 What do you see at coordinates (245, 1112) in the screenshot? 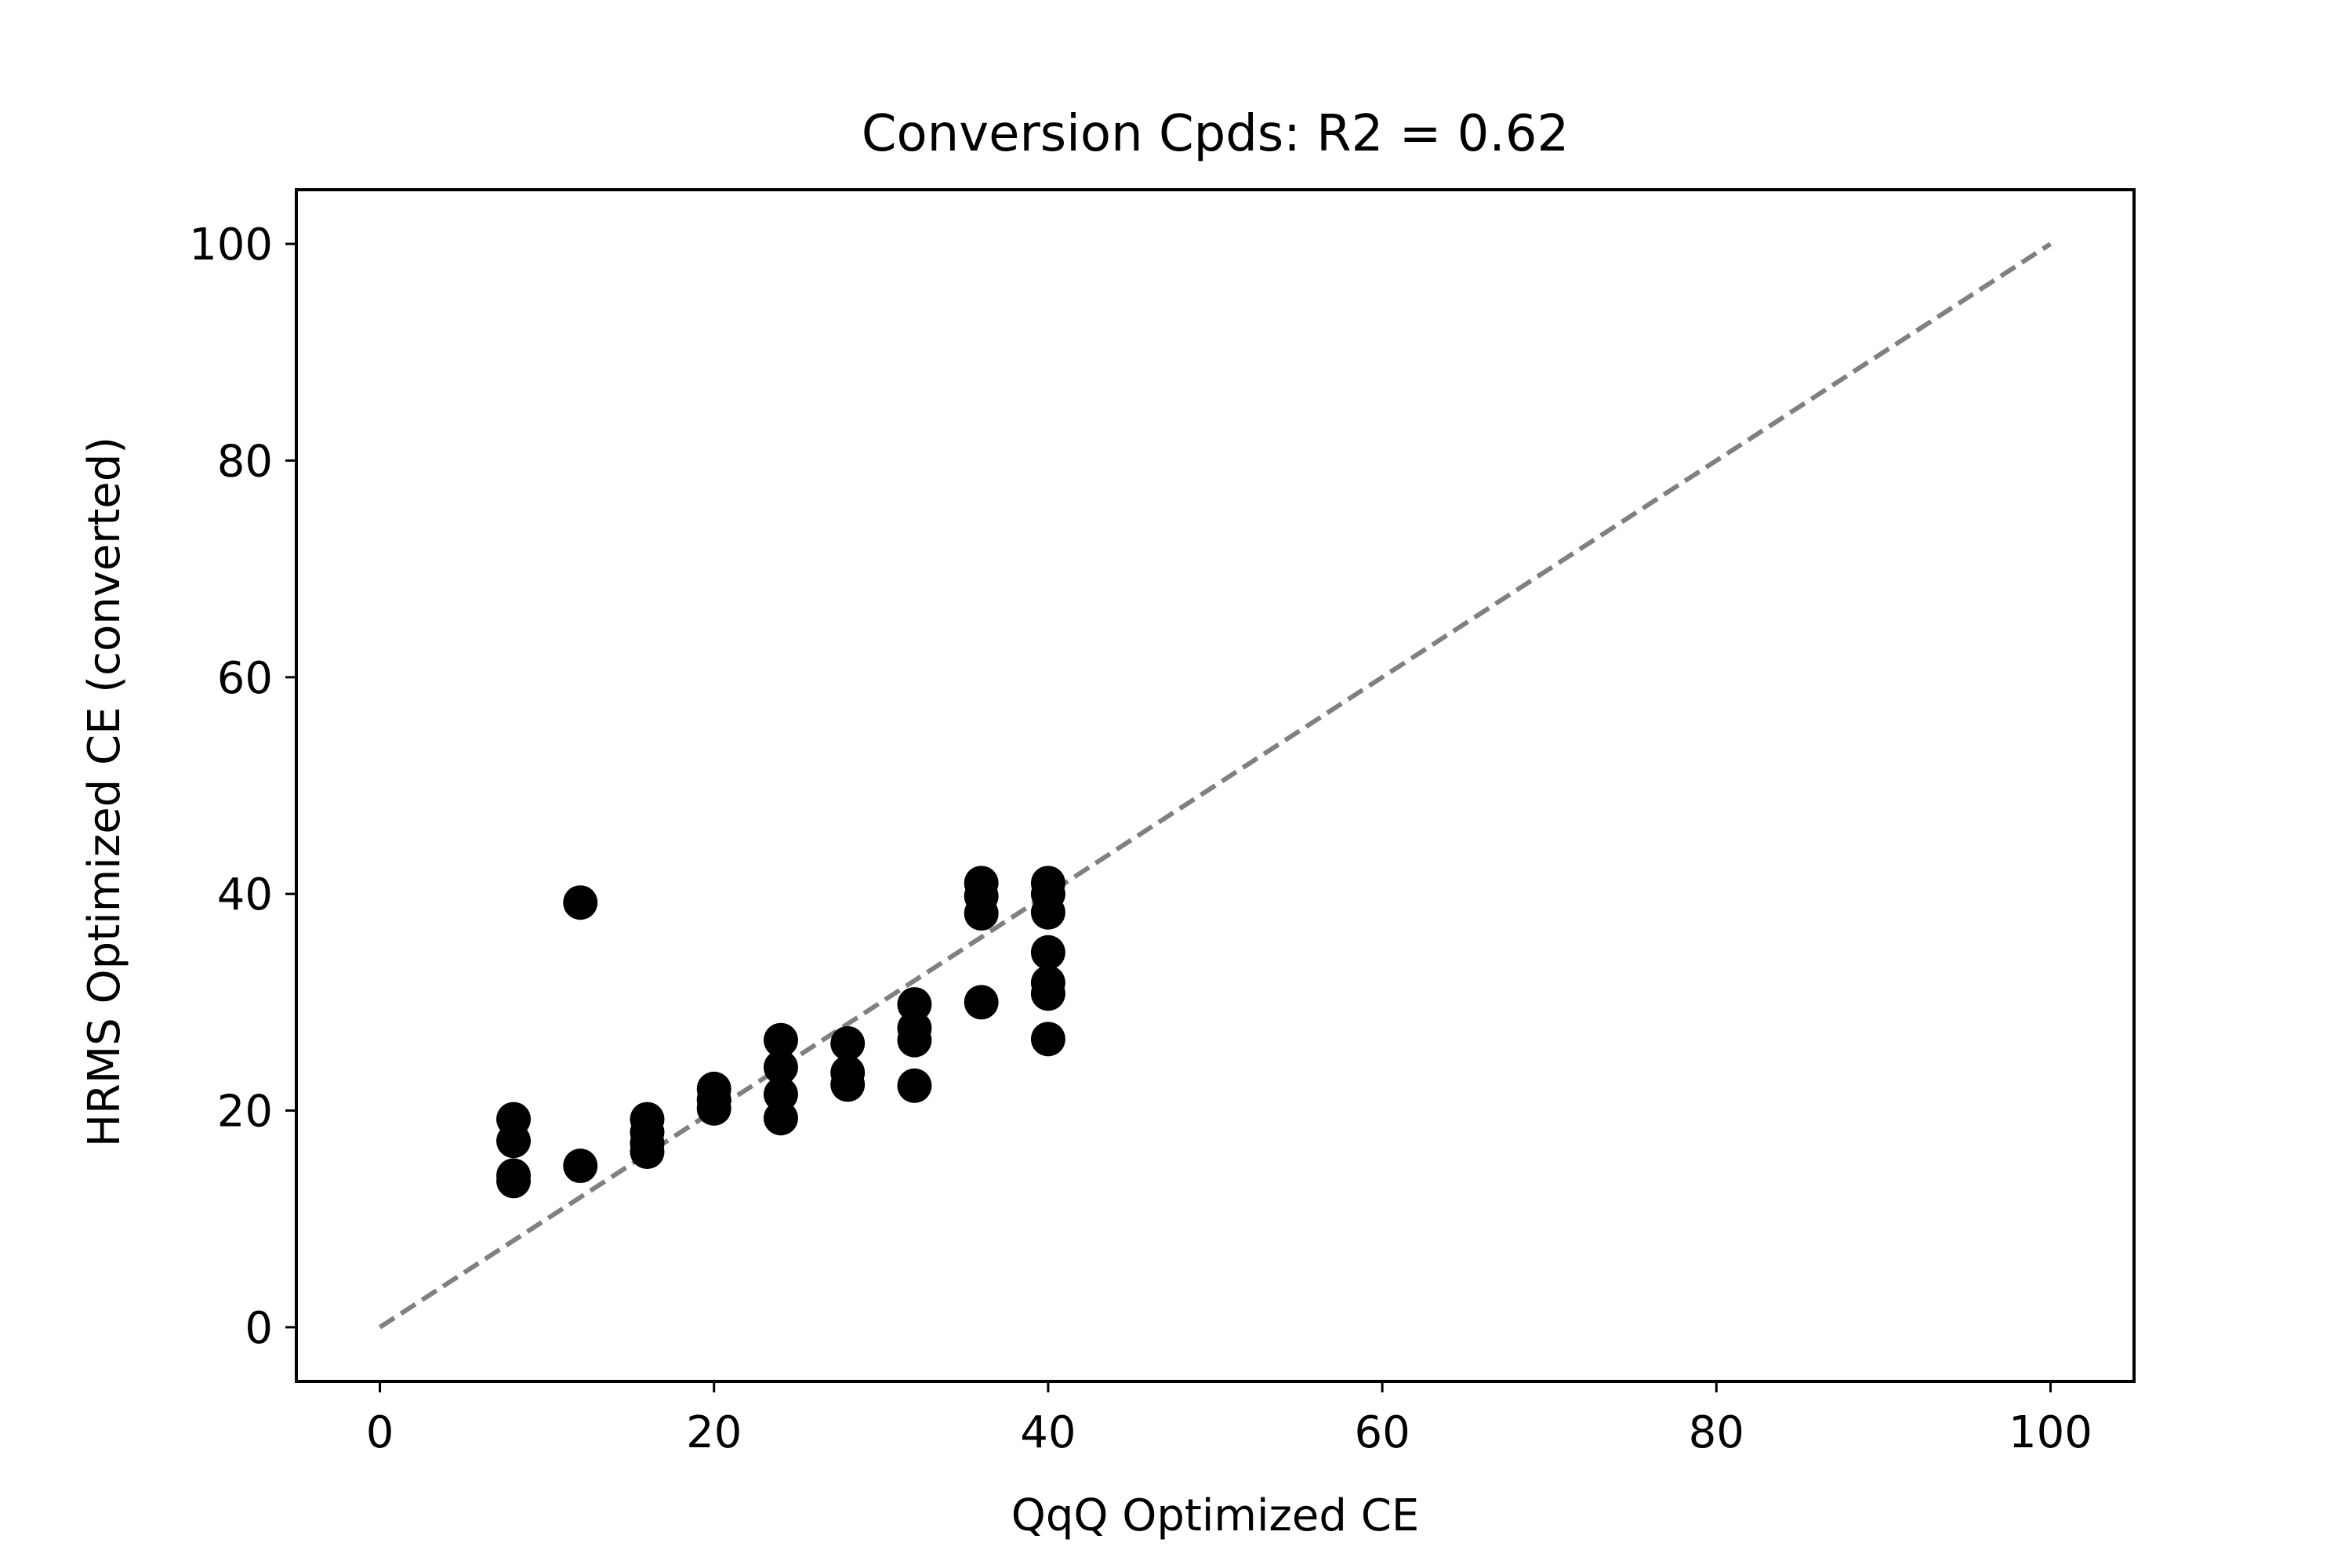
I see `y-tick-label: 20` at bounding box center [245, 1112].